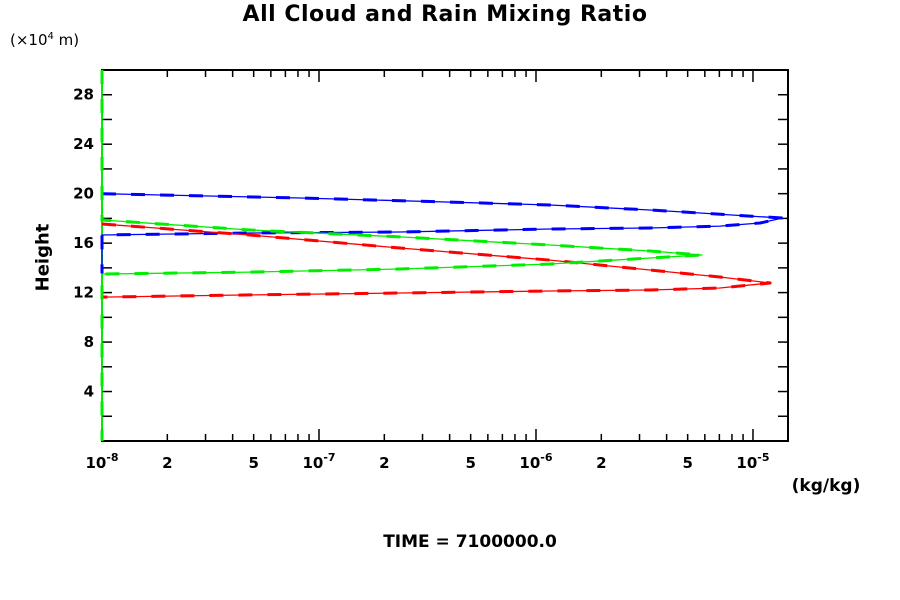 The image size is (900, 600). What do you see at coordinates (83, 293) in the screenshot?
I see `y-tick-label: 12` at bounding box center [83, 293].